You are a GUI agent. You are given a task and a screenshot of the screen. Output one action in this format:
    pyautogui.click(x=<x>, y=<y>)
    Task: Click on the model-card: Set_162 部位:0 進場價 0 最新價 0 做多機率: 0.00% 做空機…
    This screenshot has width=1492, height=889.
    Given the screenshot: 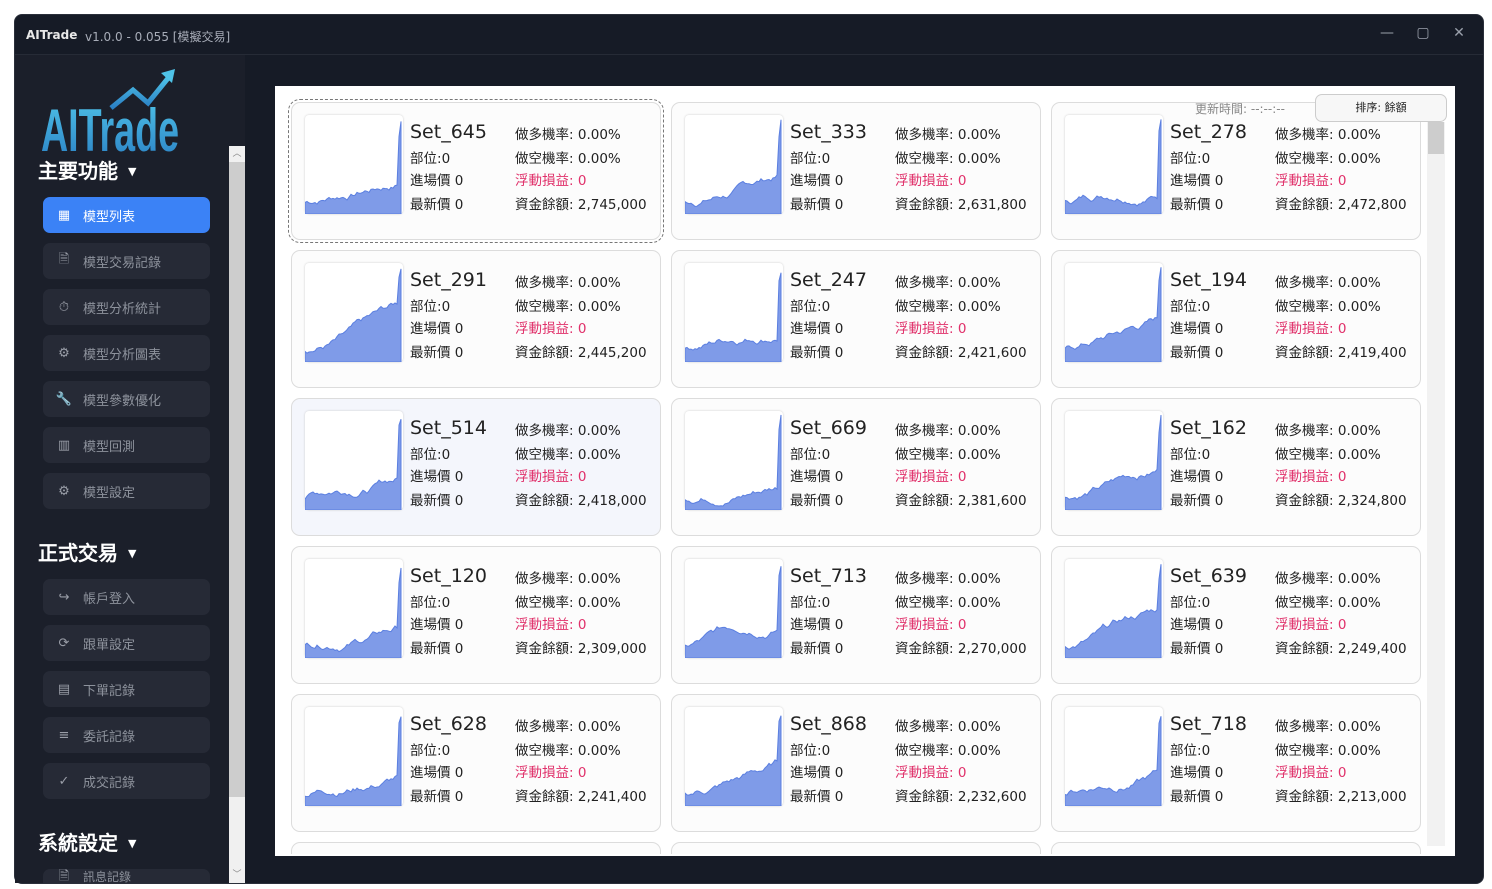 What is the action you would take?
    pyautogui.click(x=1236, y=467)
    